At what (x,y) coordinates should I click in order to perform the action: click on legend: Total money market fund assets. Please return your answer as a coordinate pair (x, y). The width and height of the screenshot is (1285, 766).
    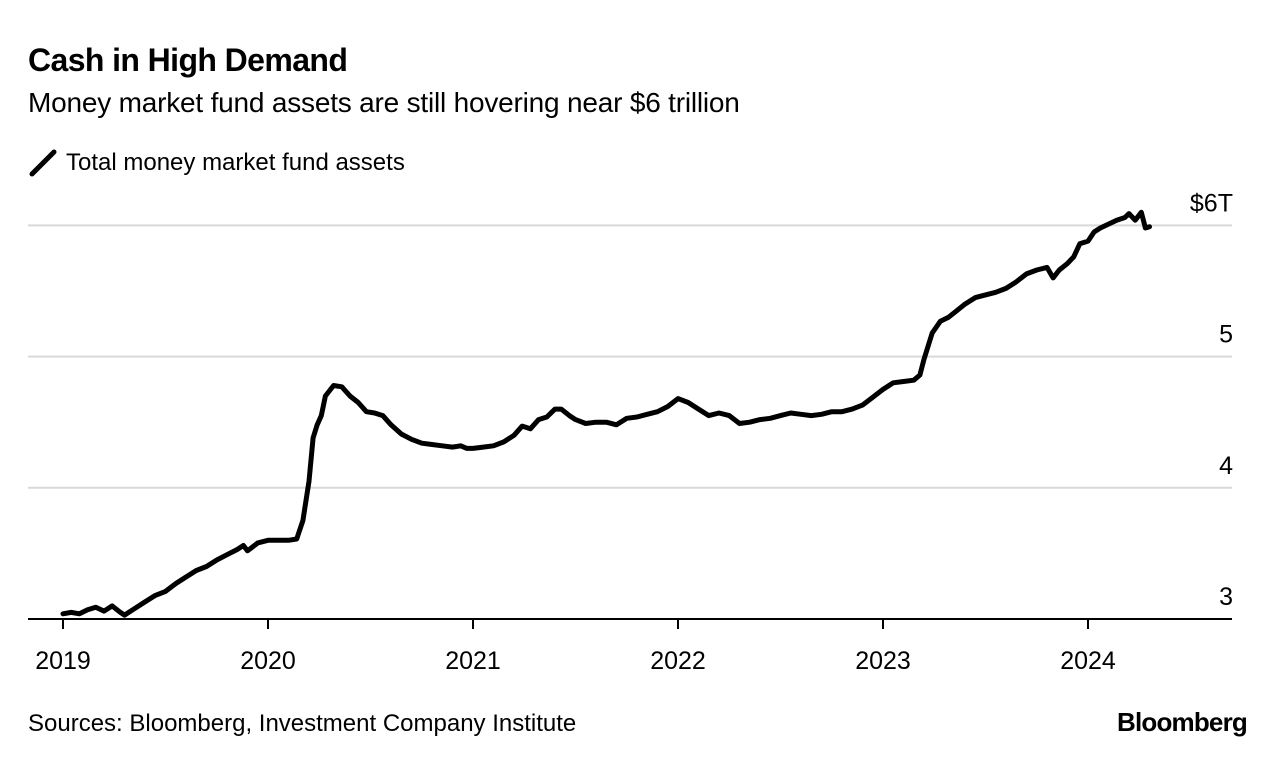
    Looking at the image, I should click on (216, 163).